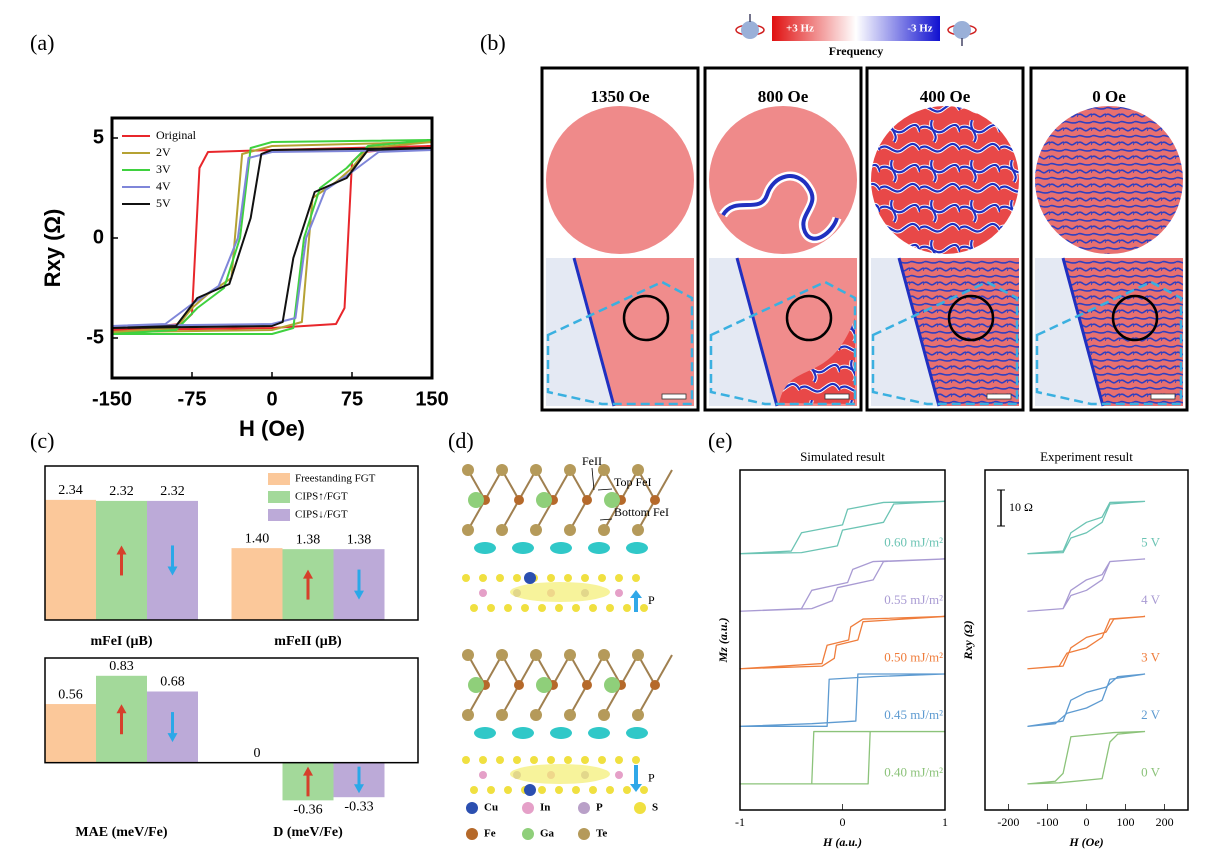 Image resolution: width=1206 pixels, height=866 pixels. Describe the element at coordinates (651, 600) in the screenshot. I see `polarization-label: P` at that location.